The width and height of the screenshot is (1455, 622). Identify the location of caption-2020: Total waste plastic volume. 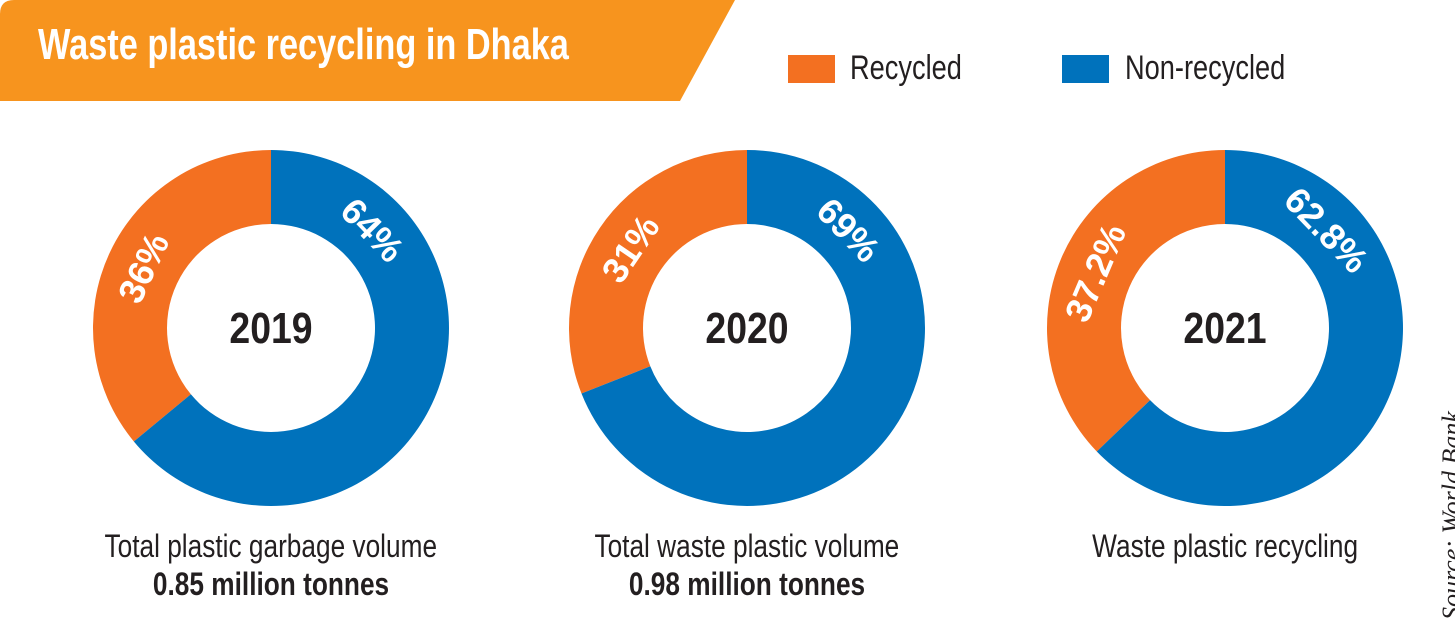
(747, 546).